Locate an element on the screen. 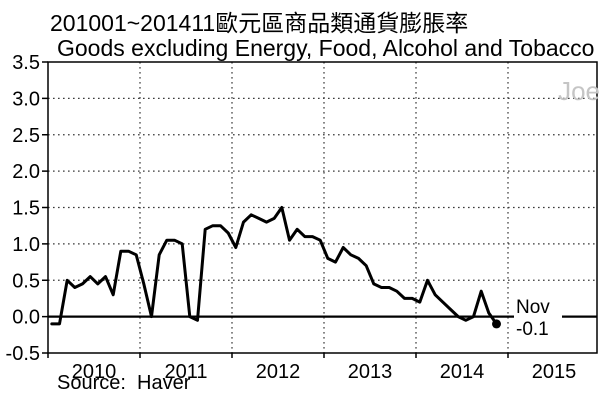 The width and height of the screenshot is (611, 408). last-point-annotation: Nov -0.1 is located at coordinates (538, 319).